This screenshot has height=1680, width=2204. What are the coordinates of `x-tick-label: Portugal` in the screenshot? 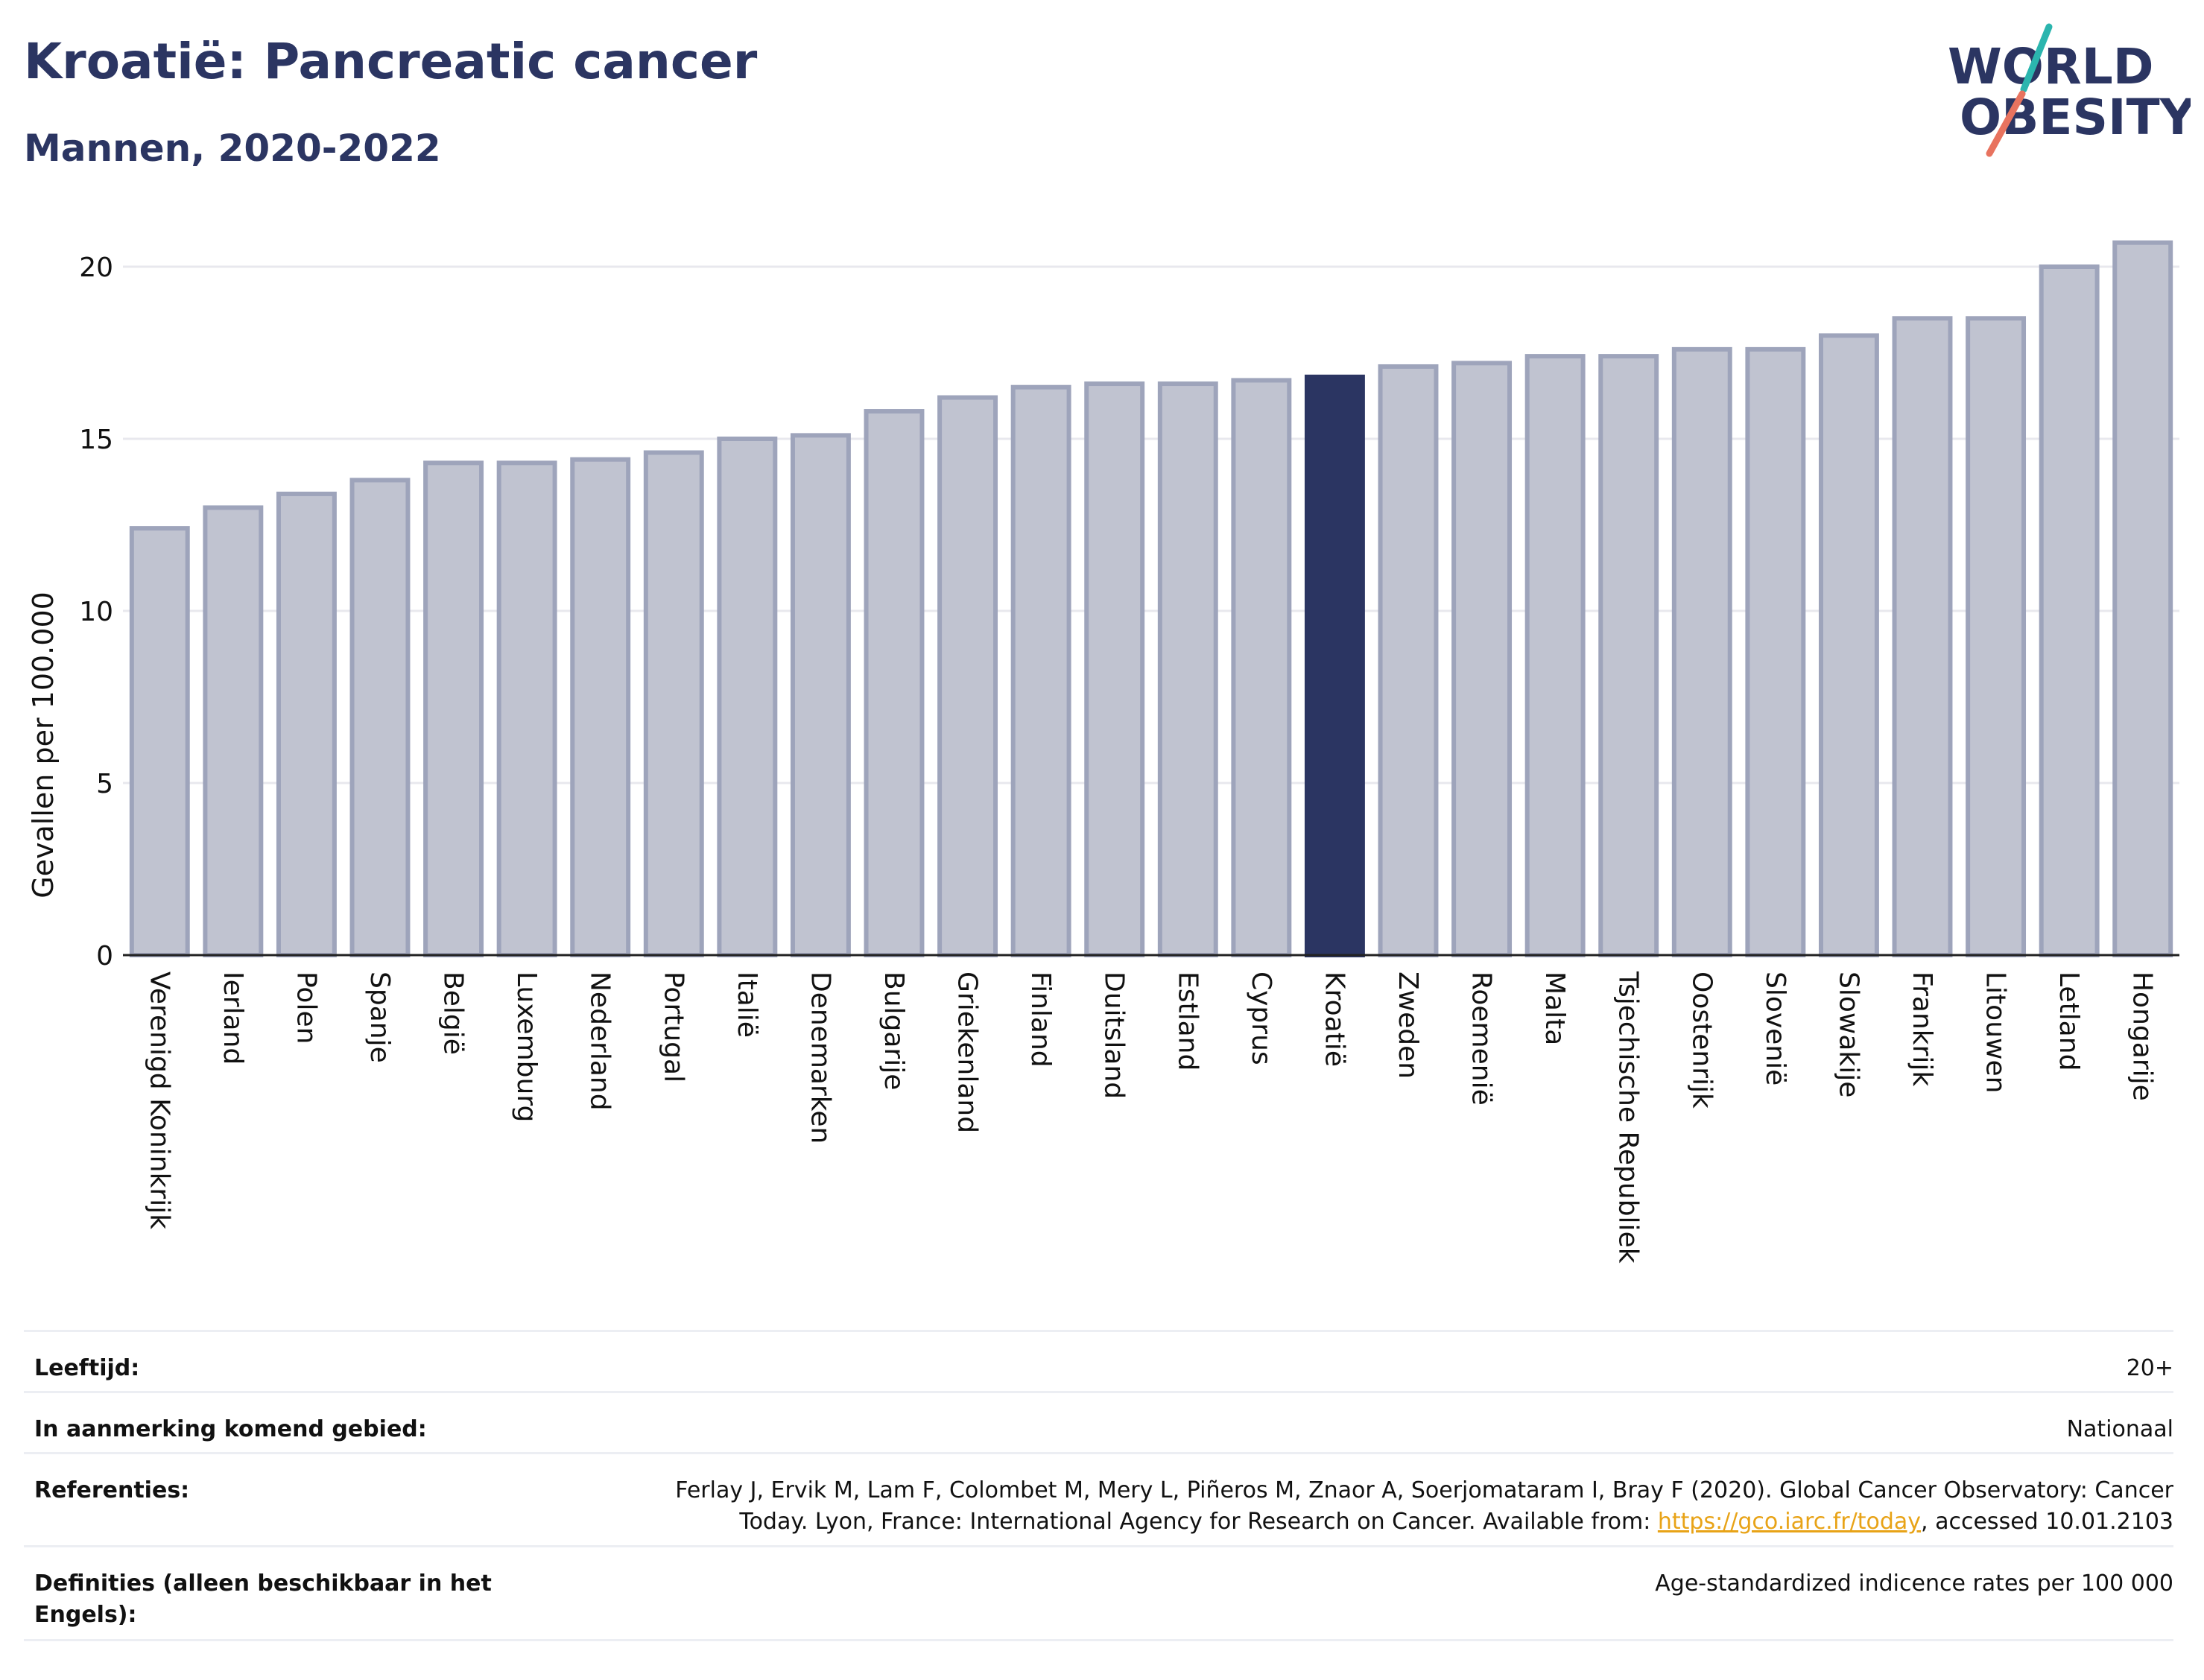 It's located at (673, 1027).